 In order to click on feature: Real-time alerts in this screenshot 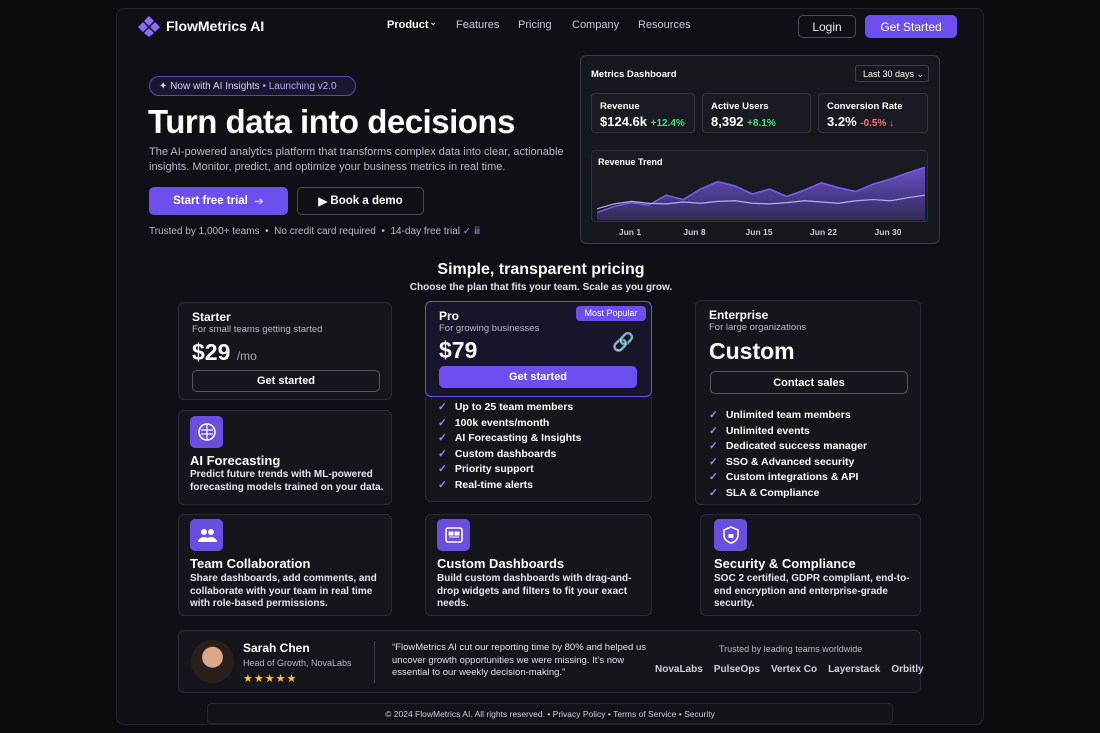, I will do `click(509, 486)`.